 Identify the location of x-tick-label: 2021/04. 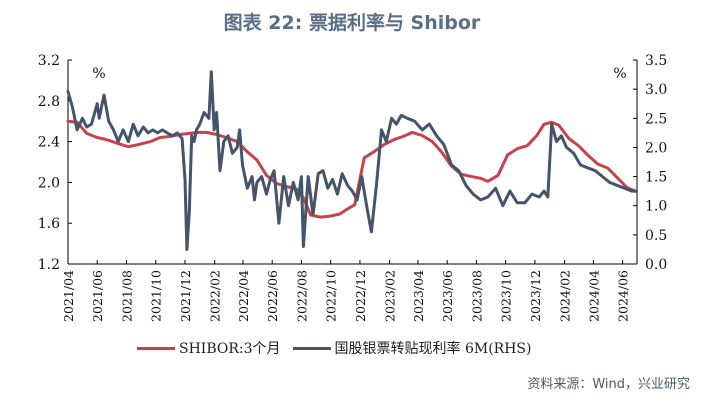
(68, 296).